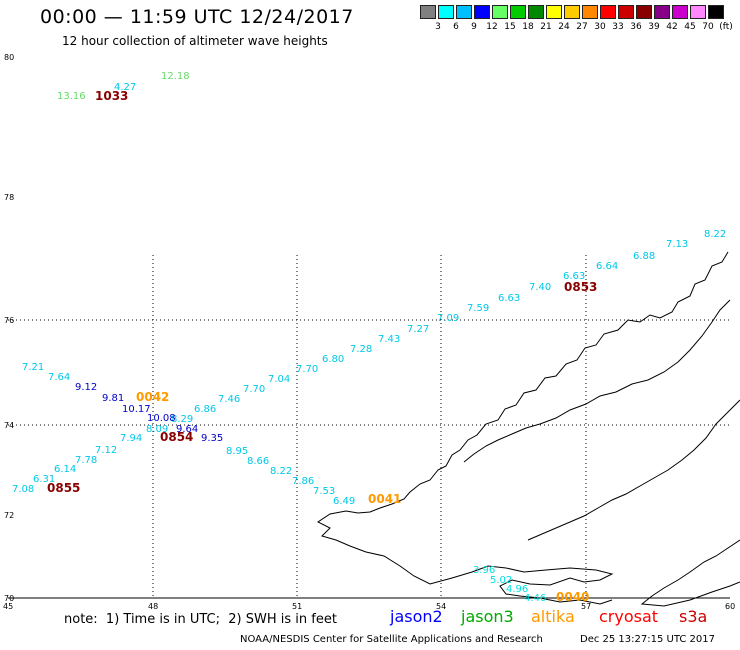 This screenshot has width=740, height=650. I want to click on greenland-coast-east, so click(597, 381).